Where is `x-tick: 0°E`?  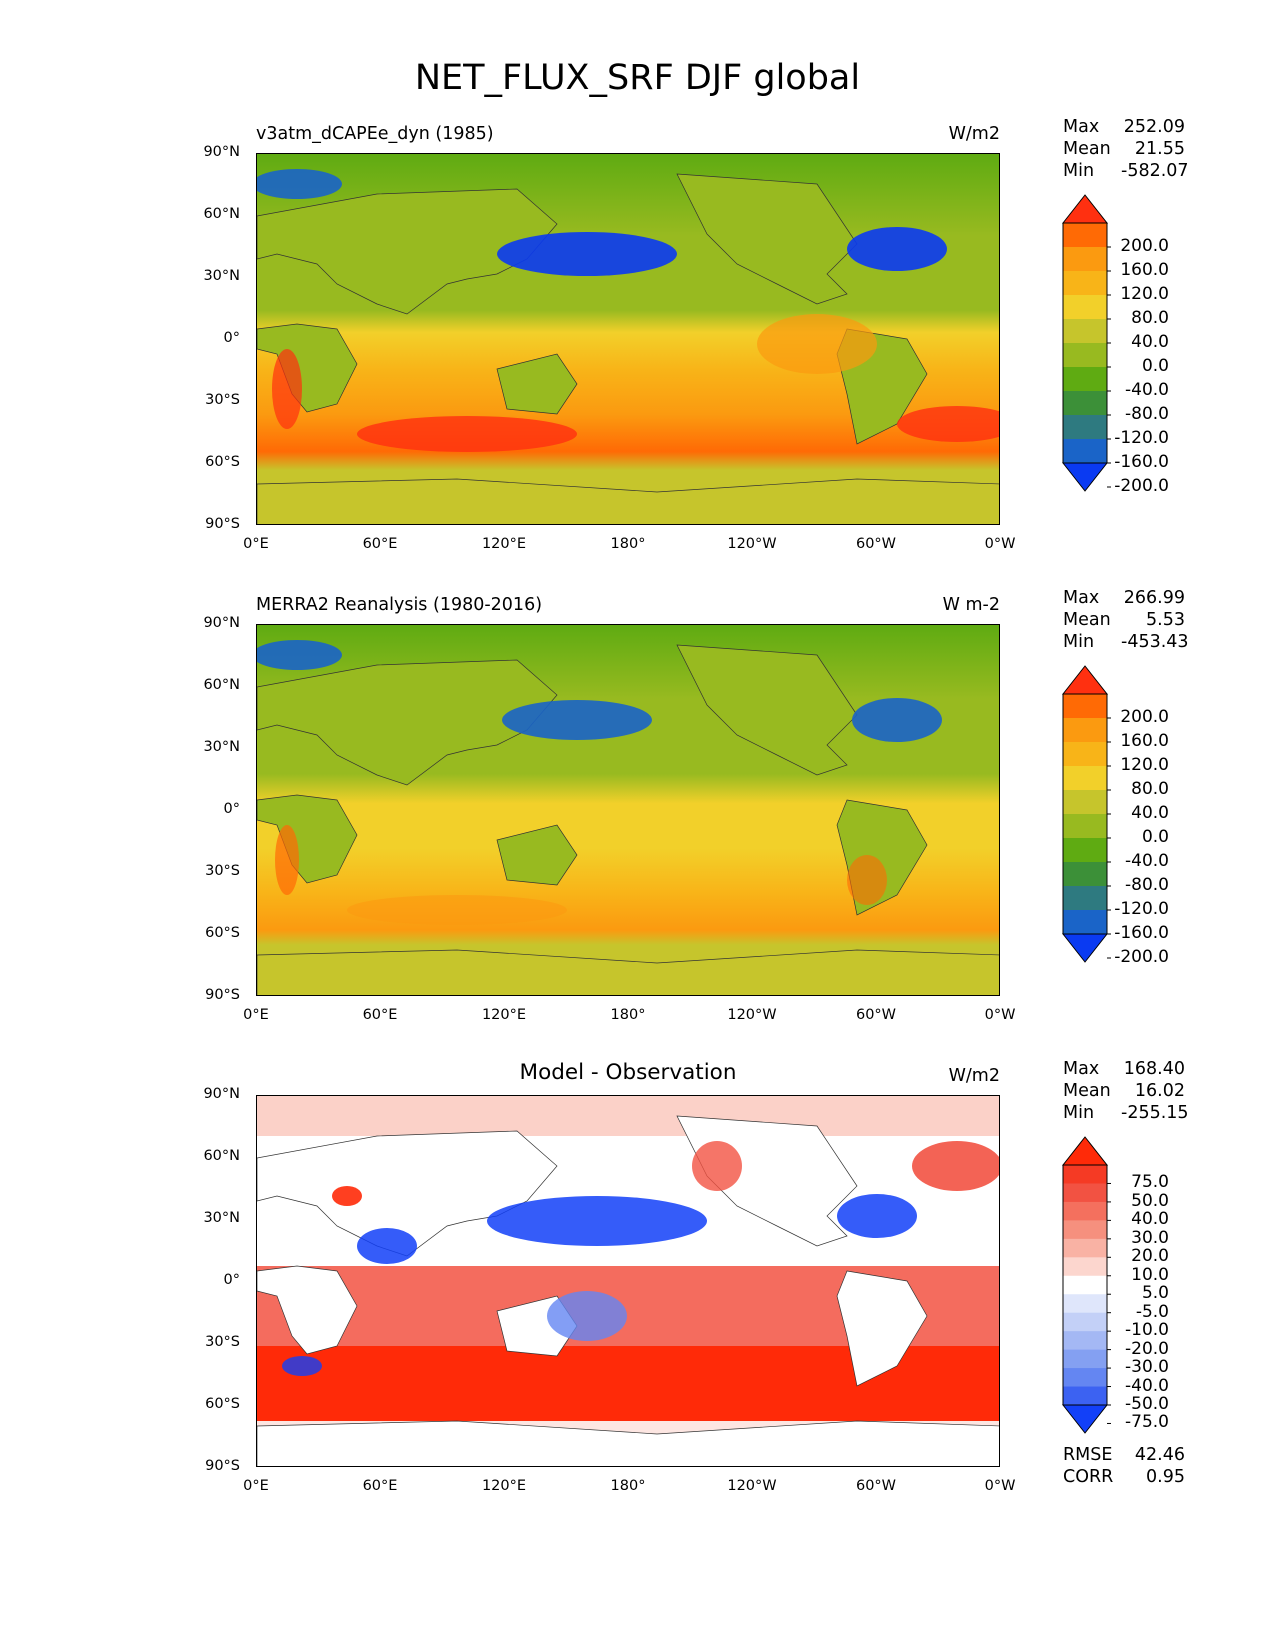
x-tick: 0°E is located at coordinates (256, 1486).